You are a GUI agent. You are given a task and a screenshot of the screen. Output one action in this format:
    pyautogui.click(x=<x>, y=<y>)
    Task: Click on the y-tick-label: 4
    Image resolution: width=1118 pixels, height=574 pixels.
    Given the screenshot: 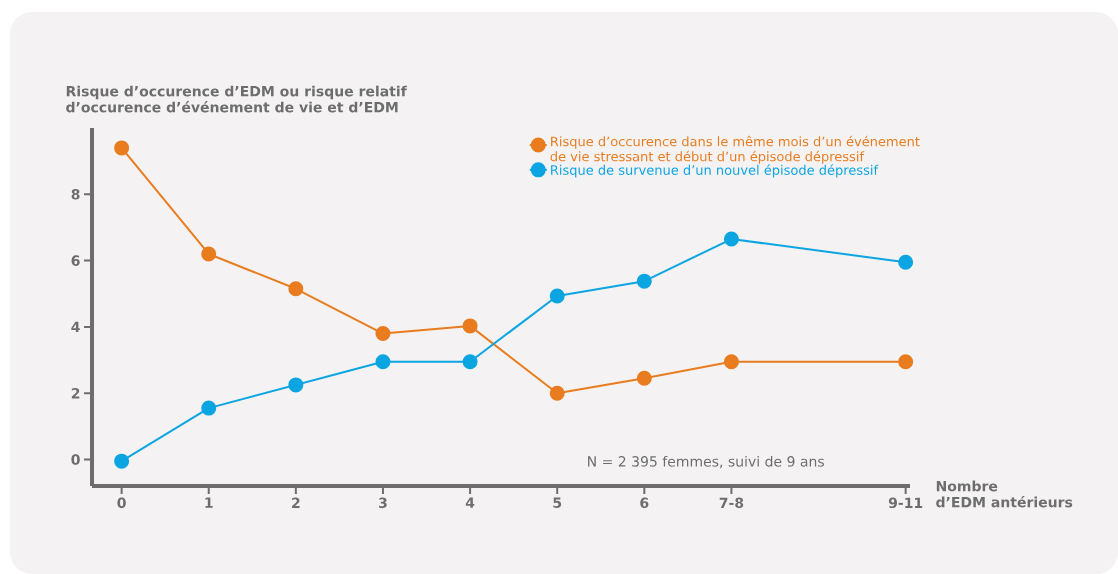 What is the action you would take?
    pyautogui.click(x=75, y=326)
    